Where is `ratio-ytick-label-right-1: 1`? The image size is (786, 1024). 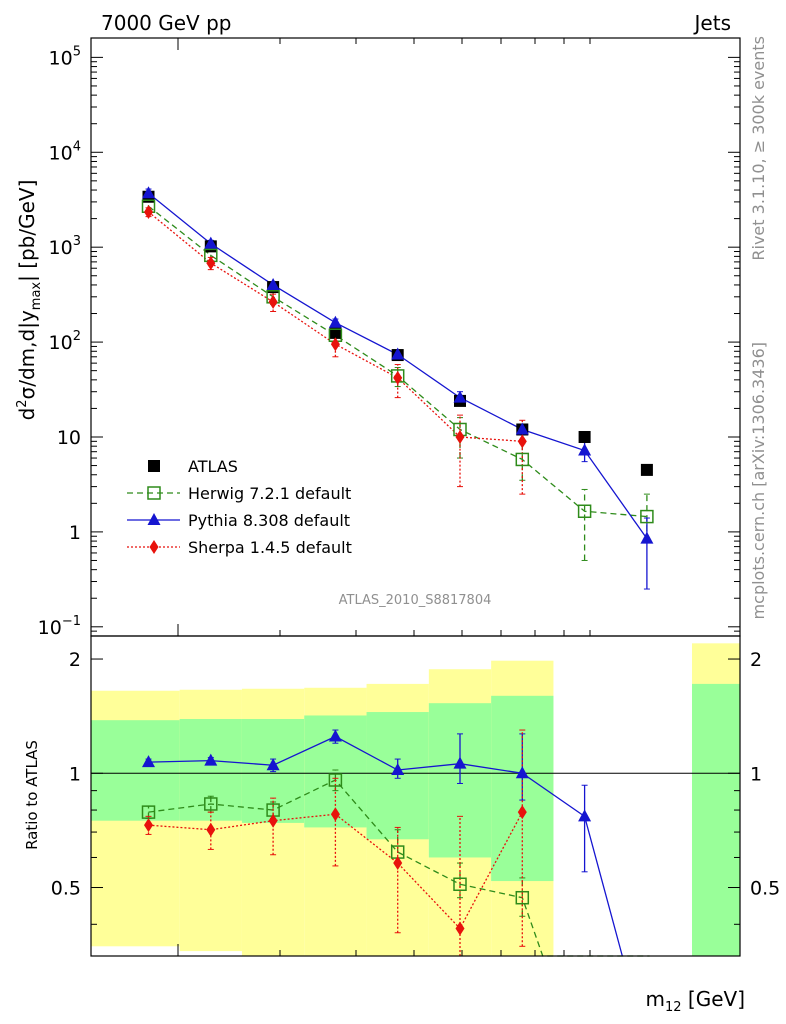 ratio-ytick-label-right-1: 1 is located at coordinates (756, 774).